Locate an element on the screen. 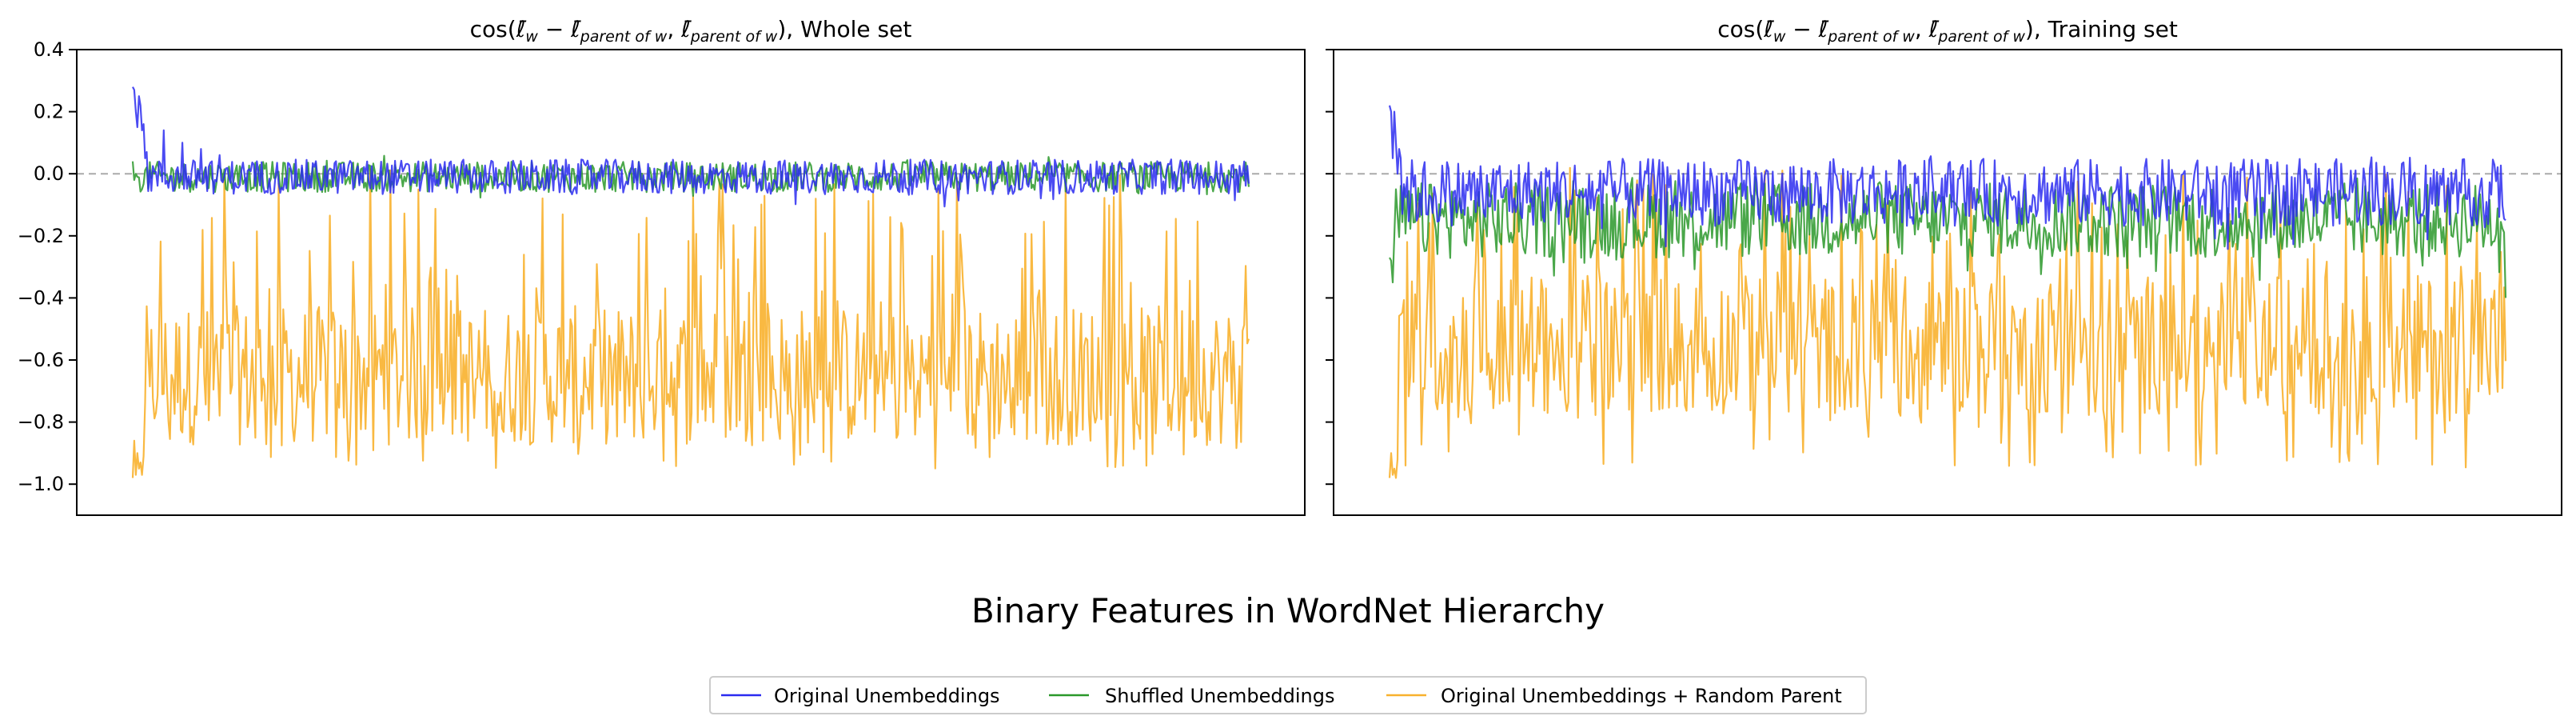  y-tick-label: 0.2 is located at coordinates (49, 112).